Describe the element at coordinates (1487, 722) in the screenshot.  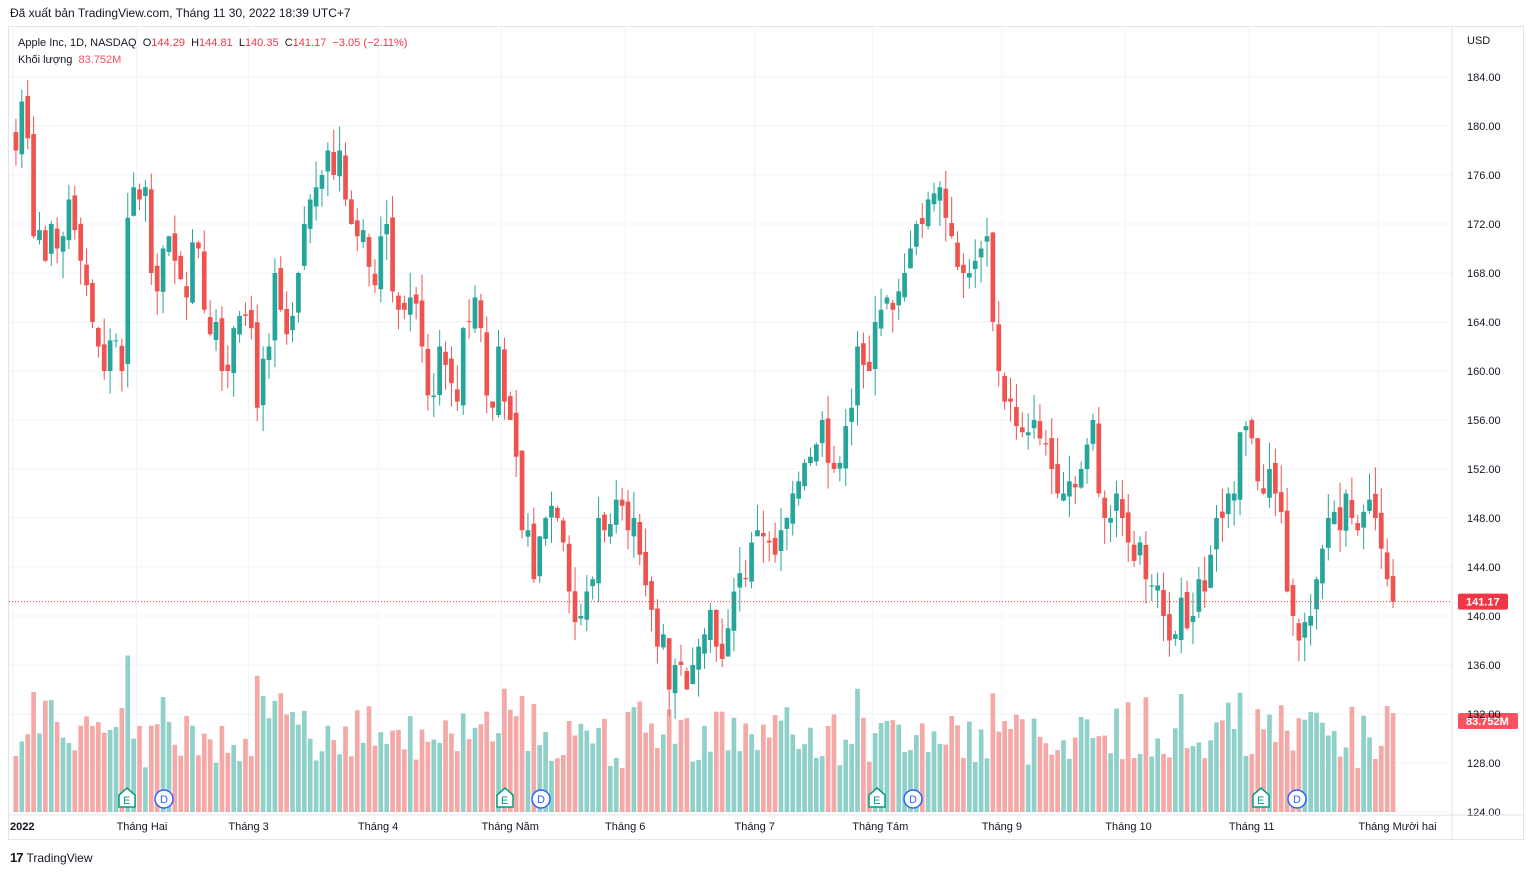
I see `volume-badge-text: 83.752M` at that location.